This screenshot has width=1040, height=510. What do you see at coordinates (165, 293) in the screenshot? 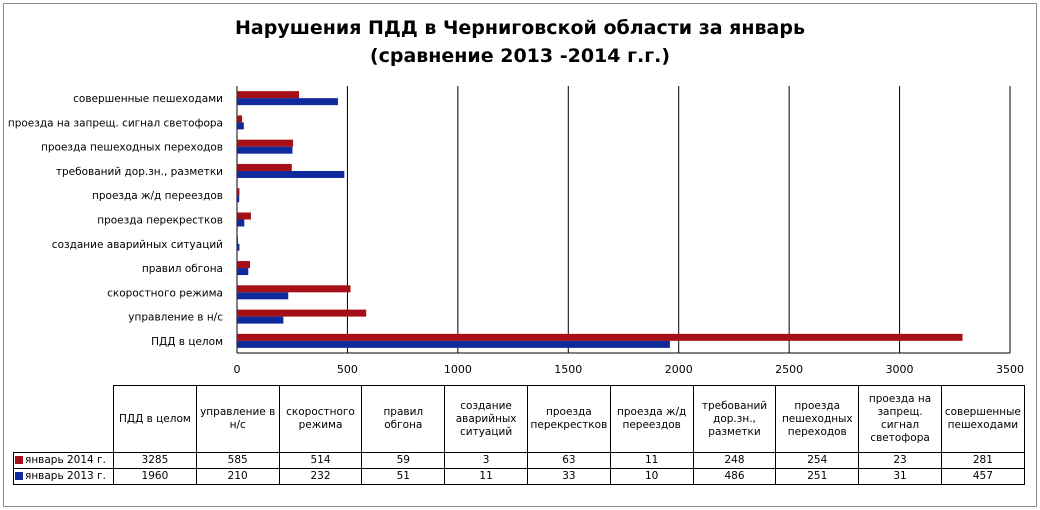
I see `y-category-label: скоростного режима` at bounding box center [165, 293].